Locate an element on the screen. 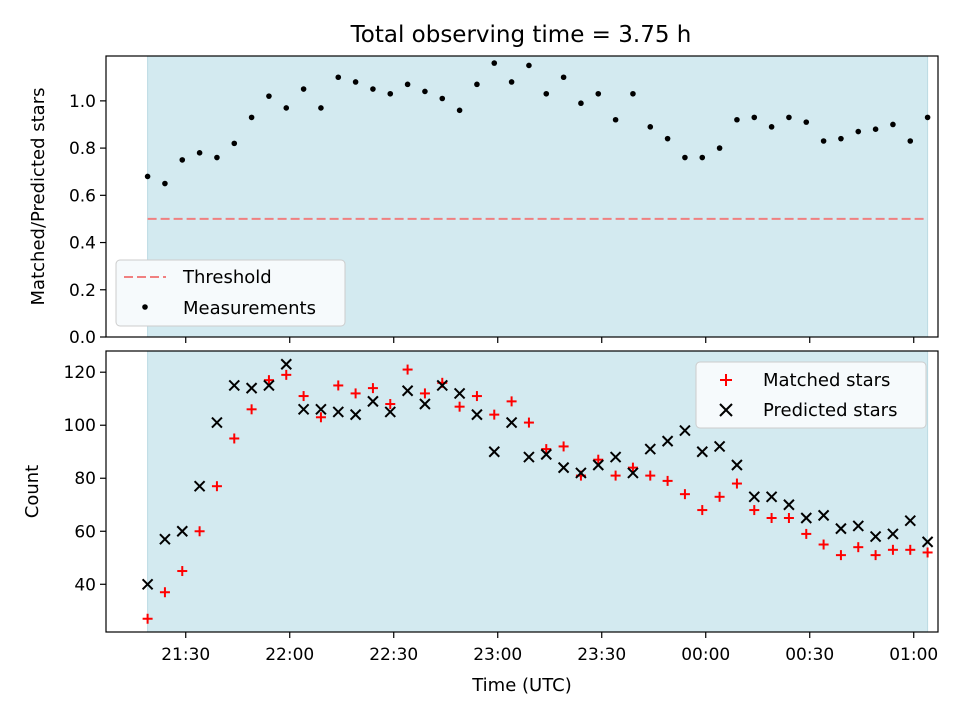 The image size is (960, 720). y-tick-label: 120 is located at coordinates (80, 373).